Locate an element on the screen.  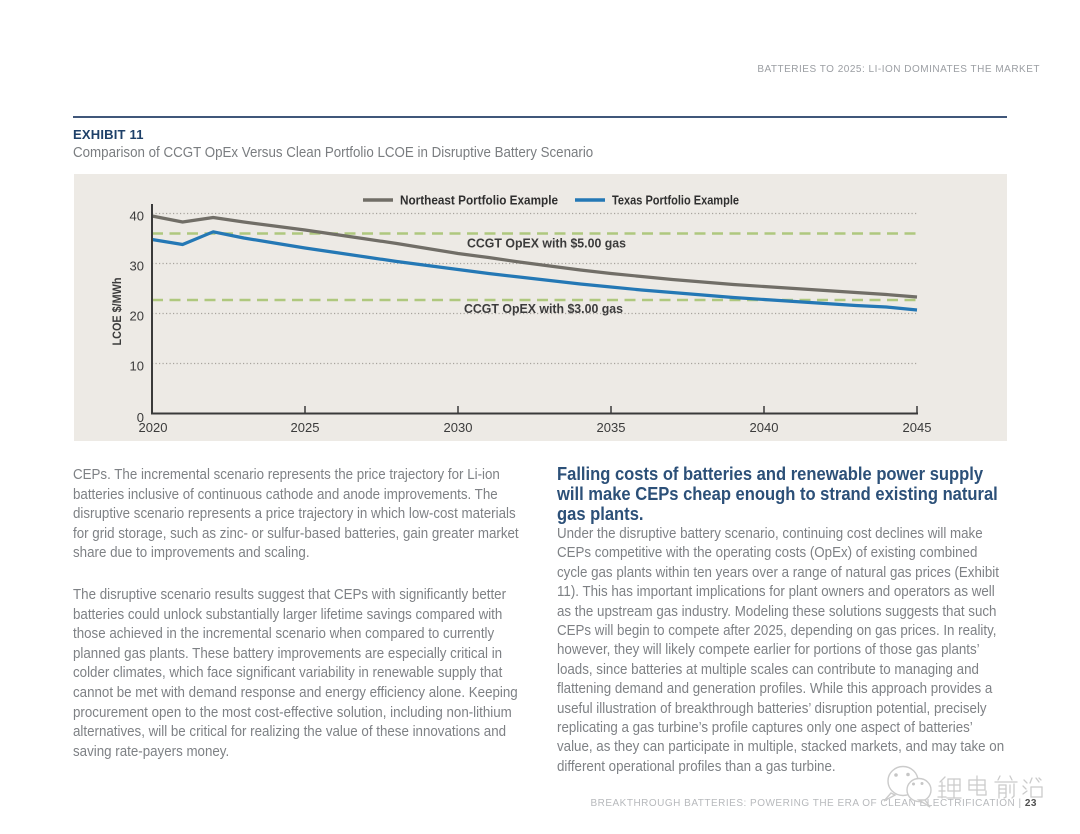
svg-text: CCGT OpEX with $3.00 gas is located at coordinates (543, 308).